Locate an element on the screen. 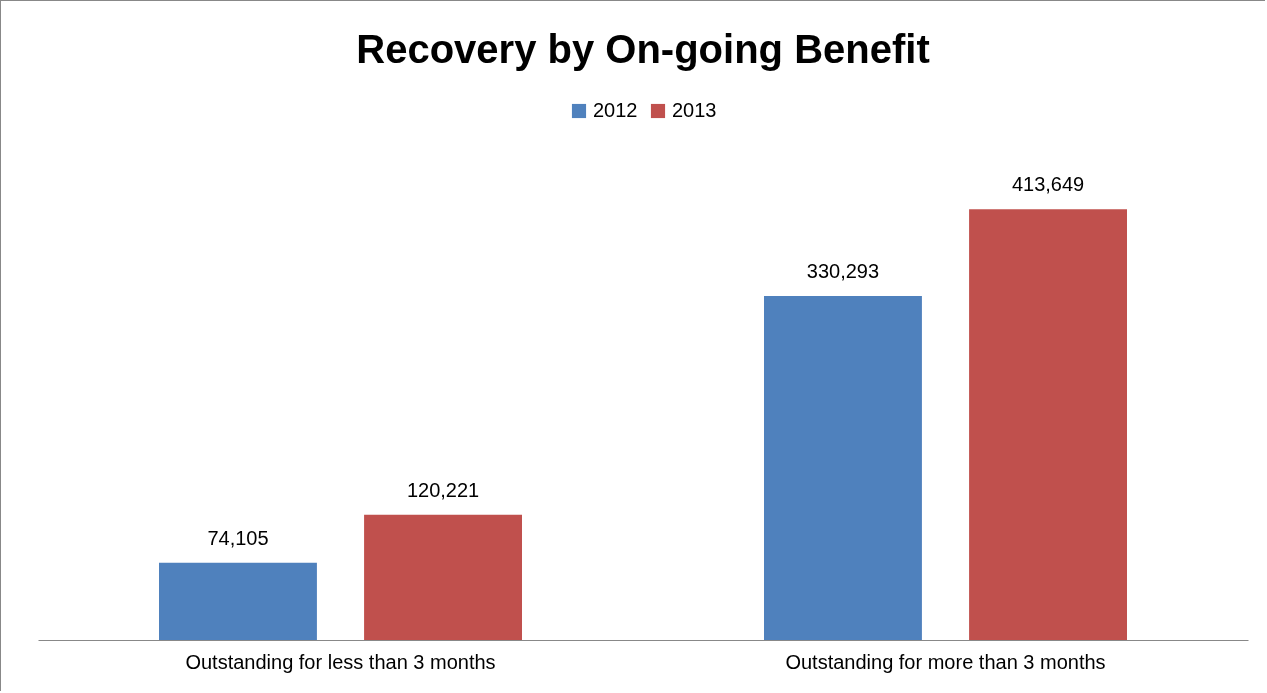  legend-label: 2013 is located at coordinates (694, 110).